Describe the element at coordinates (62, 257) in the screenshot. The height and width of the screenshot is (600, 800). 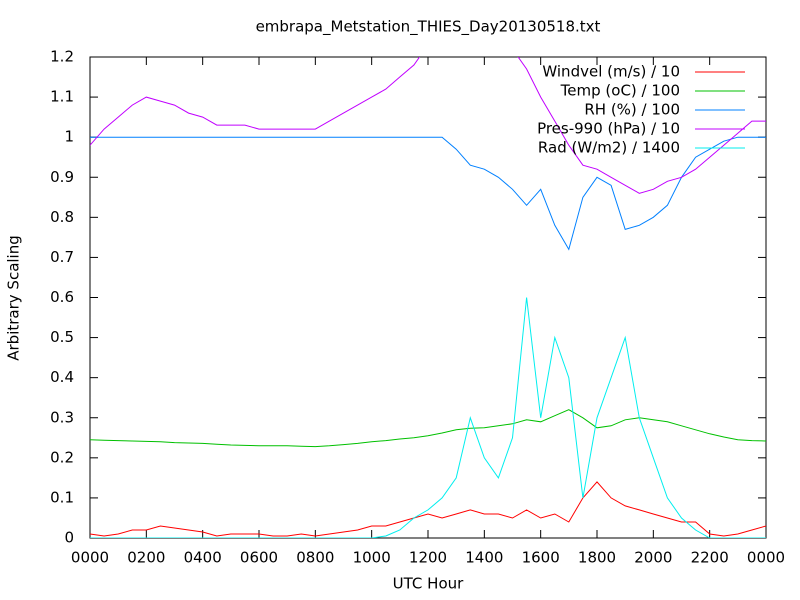
I see `y-tick-label: 0.7` at that location.